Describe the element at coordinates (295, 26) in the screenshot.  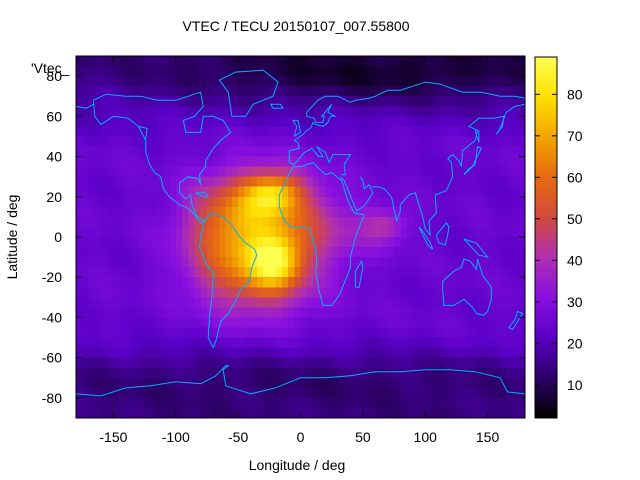
I see `chart-title: VTEC / TECU 20150107_007.55800` at that location.